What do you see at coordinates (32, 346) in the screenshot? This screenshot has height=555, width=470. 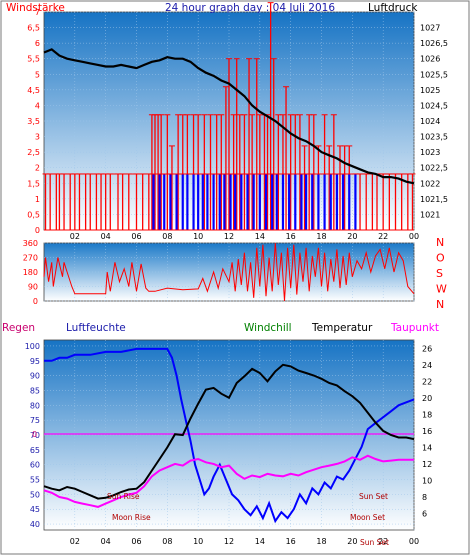 I see `humidity-tick-label: 100` at bounding box center [32, 346].